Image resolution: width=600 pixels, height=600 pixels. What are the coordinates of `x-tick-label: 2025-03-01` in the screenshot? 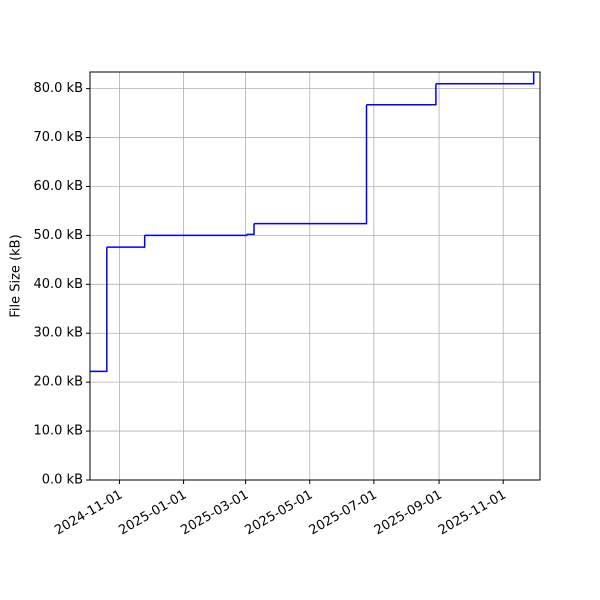 It's located at (214, 513).